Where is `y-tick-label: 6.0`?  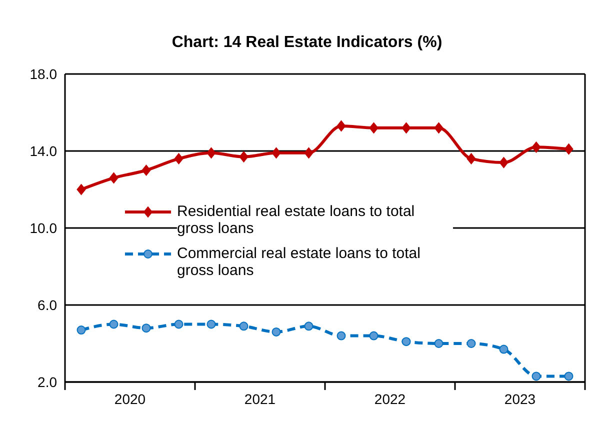 y-tick-label: 6.0 is located at coordinates (48, 304).